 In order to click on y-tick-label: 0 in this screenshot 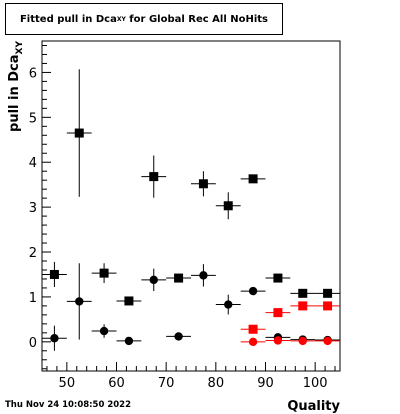, I will do `click(33, 343)`.